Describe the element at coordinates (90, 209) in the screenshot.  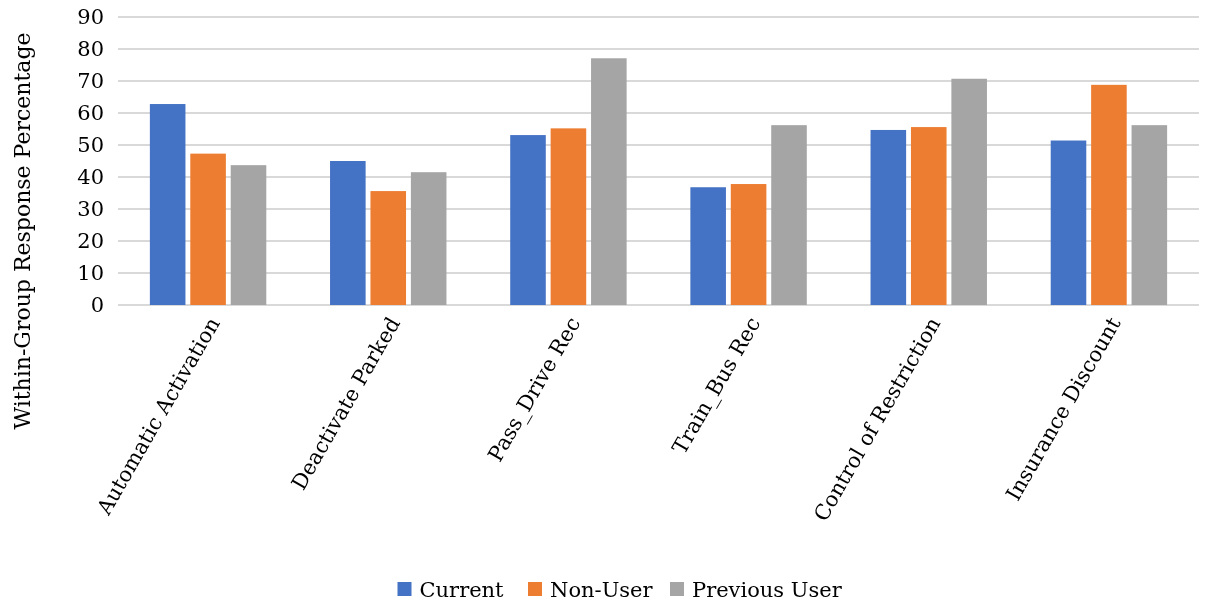
I see `y-tick-label: 30` at that location.